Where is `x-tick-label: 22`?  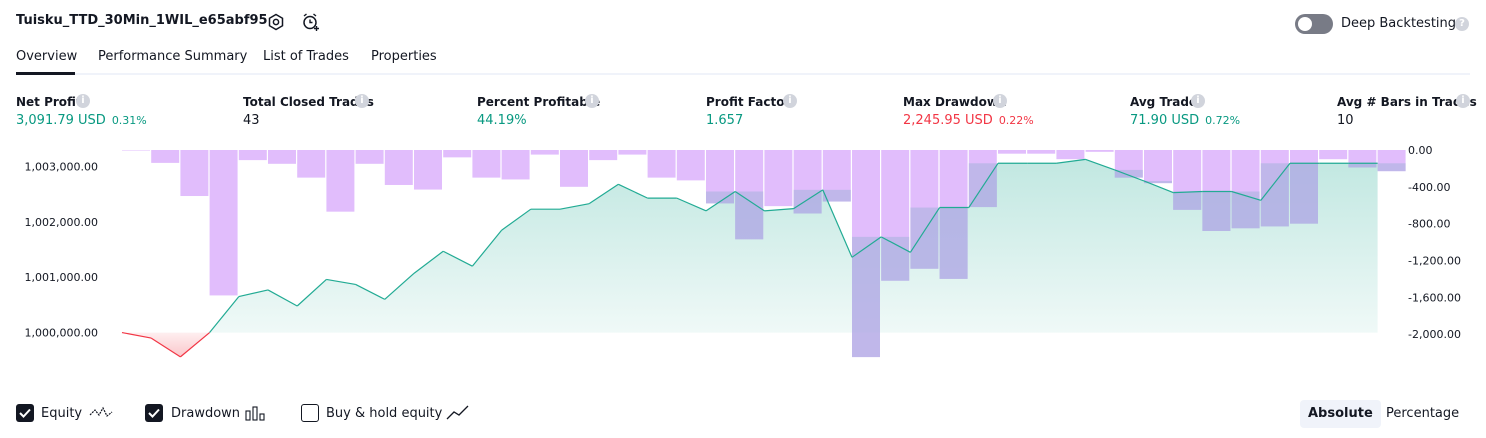 x-tick-label: 22 is located at coordinates (735, 379).